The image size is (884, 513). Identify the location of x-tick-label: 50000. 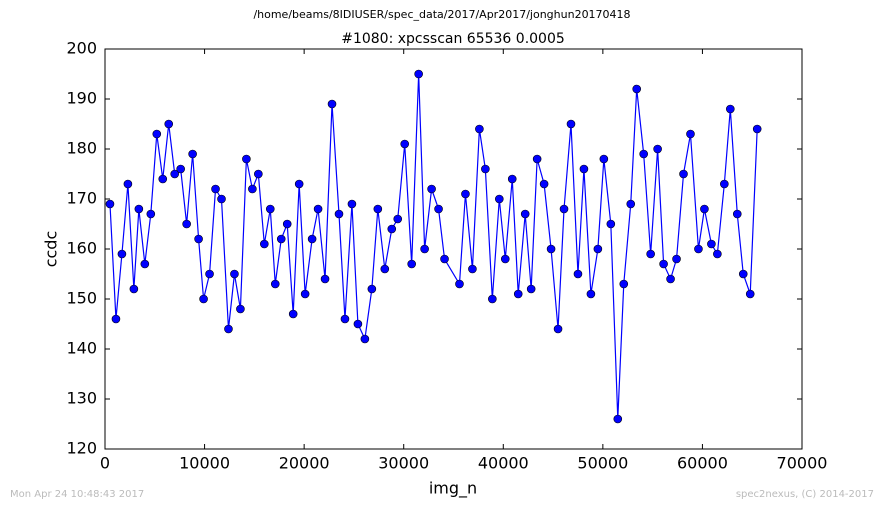
(602, 463).